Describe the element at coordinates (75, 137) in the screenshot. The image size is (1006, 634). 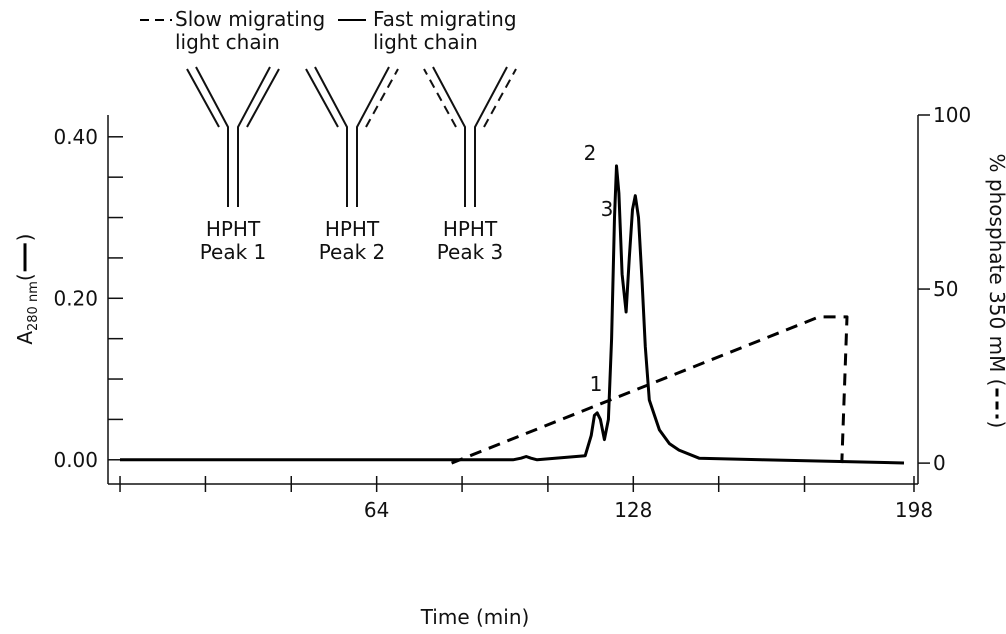
I see `y-tick-label: 0.40` at that location.